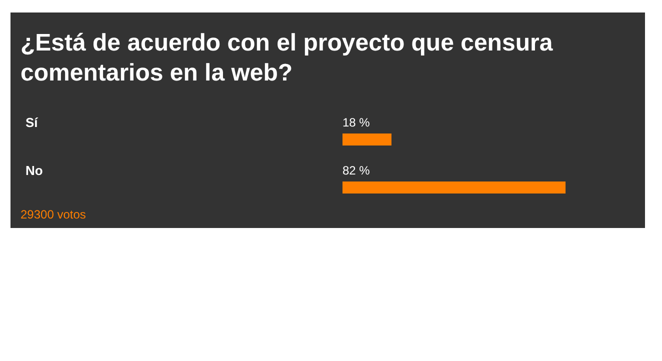  What do you see at coordinates (53, 215) in the screenshot?
I see `text: 29300 votos` at bounding box center [53, 215].